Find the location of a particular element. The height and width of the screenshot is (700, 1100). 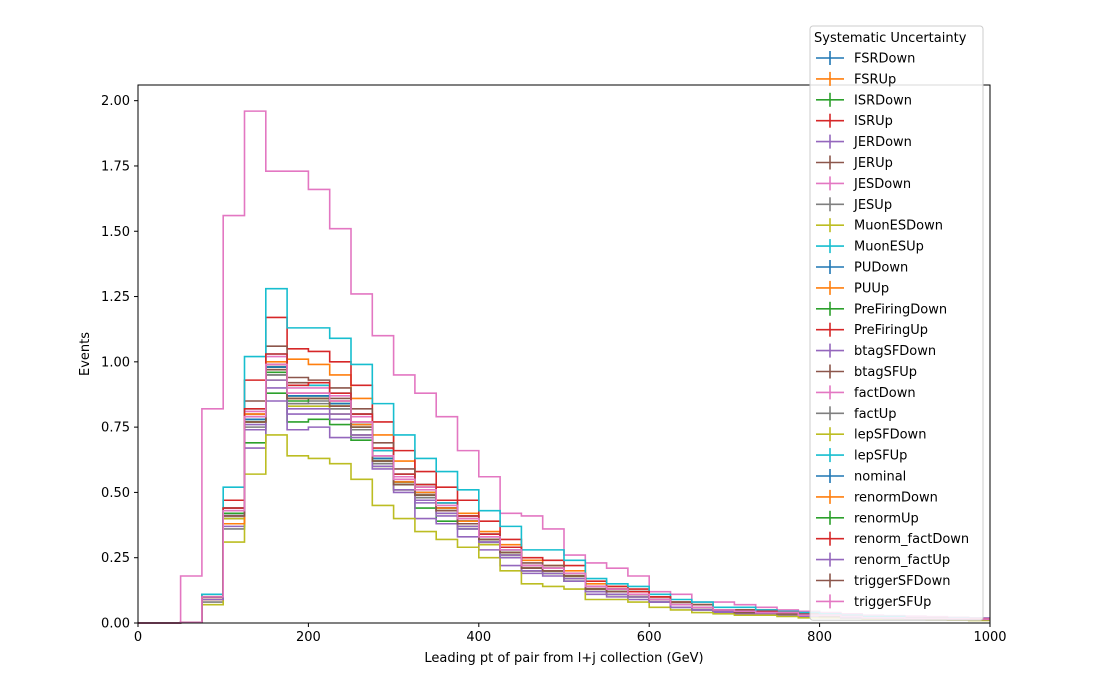

legend-entry-isrup: ISRUp is located at coordinates (854, 121).